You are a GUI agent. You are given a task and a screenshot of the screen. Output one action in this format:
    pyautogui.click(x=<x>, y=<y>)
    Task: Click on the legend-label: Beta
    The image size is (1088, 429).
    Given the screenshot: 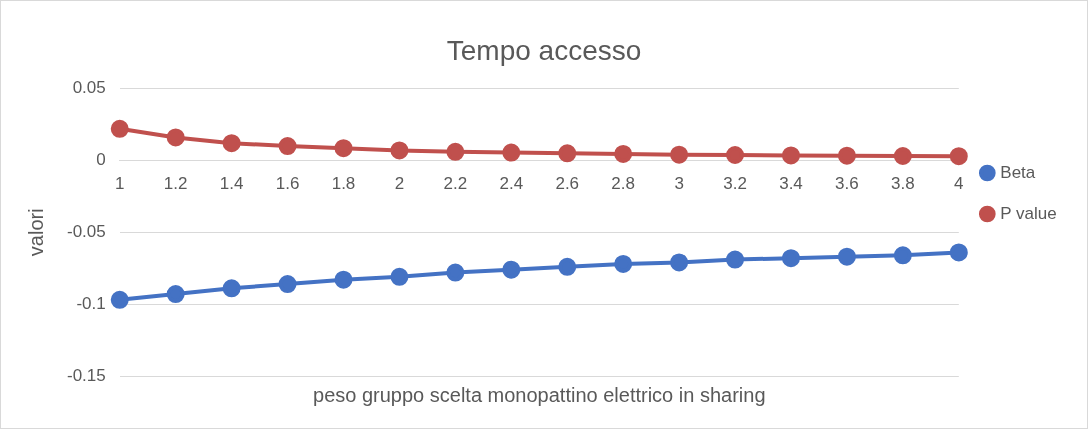 What is the action you would take?
    pyautogui.click(x=1018, y=172)
    